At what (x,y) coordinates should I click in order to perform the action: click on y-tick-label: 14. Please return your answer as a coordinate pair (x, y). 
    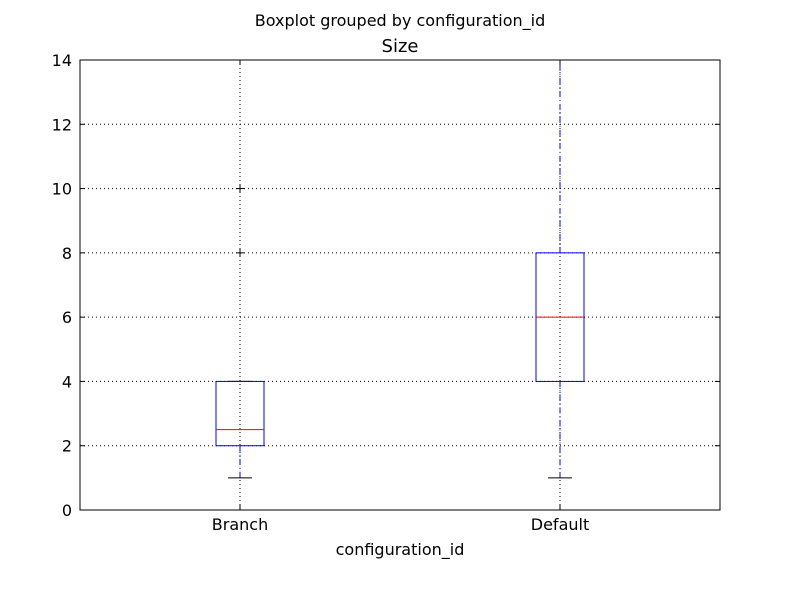
    Looking at the image, I should click on (62, 60).